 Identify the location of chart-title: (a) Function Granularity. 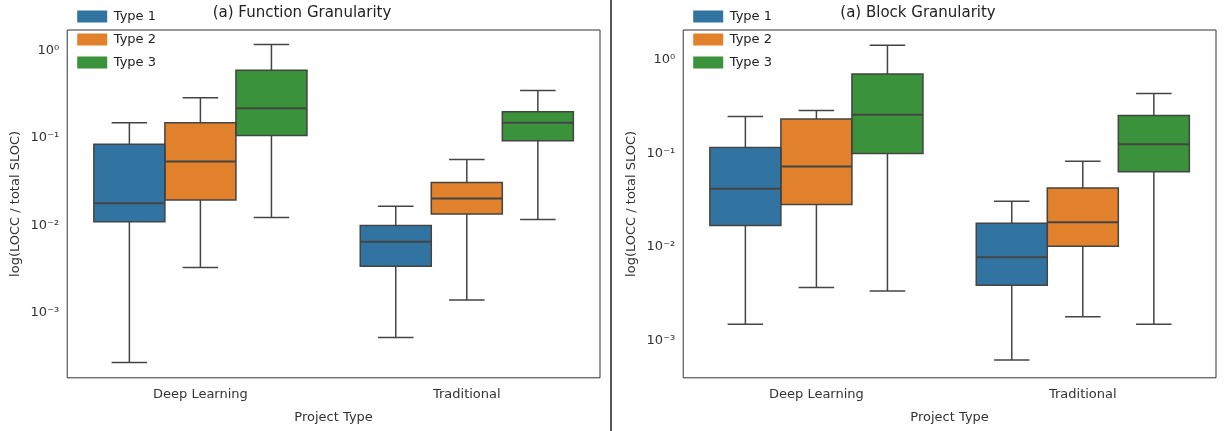
(302, 11).